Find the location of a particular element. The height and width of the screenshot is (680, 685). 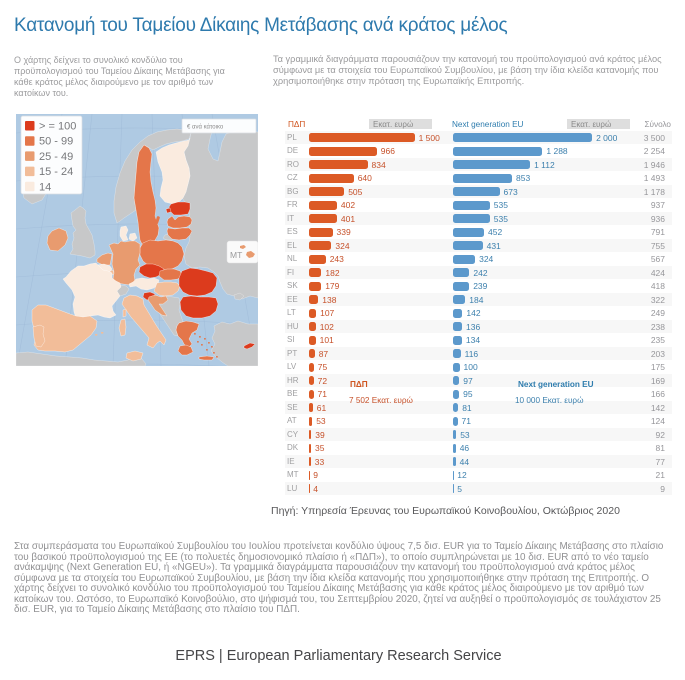

svg-text: 15 - 24 is located at coordinates (56, 172).